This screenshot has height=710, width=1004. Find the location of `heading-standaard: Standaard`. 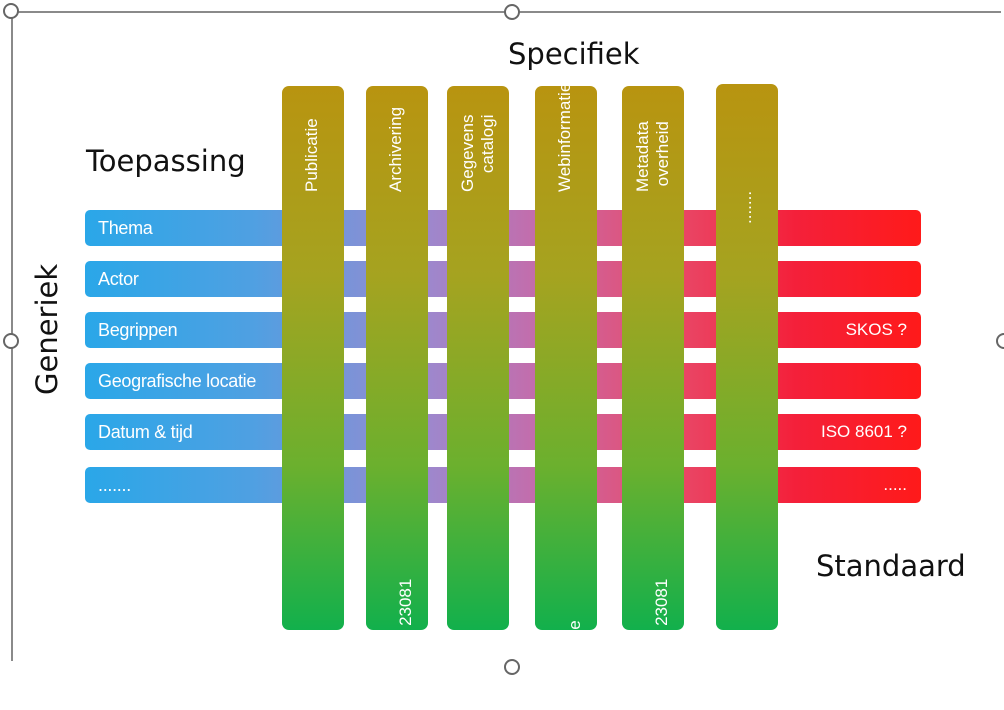

heading-standaard: Standaard is located at coordinates (891, 566).